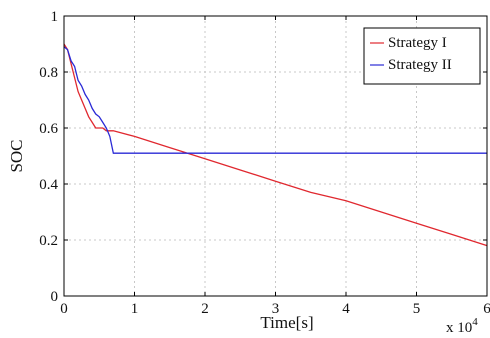  Describe the element at coordinates (486, 309) in the screenshot. I see `x-tick-label: 6` at that location.